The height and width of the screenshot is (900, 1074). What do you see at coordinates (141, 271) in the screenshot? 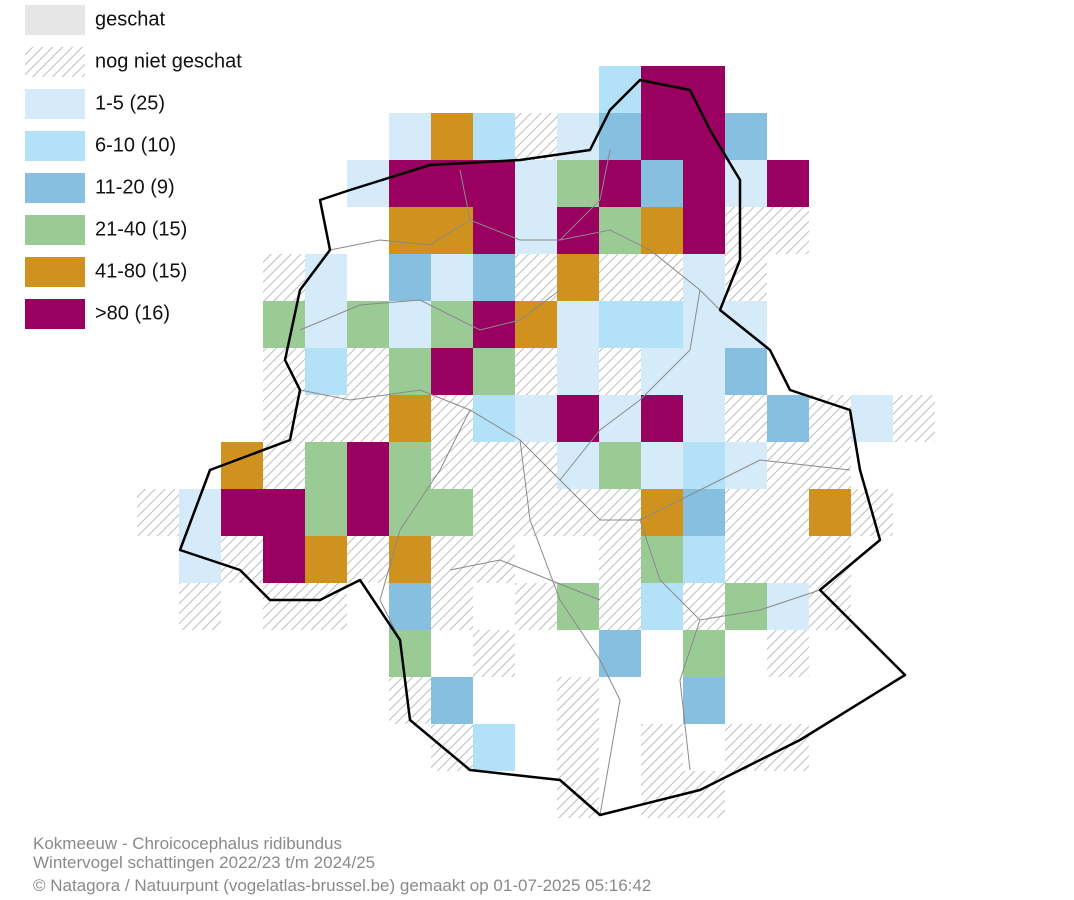
I see `legend-label: 41-80 (15)` at bounding box center [141, 271].